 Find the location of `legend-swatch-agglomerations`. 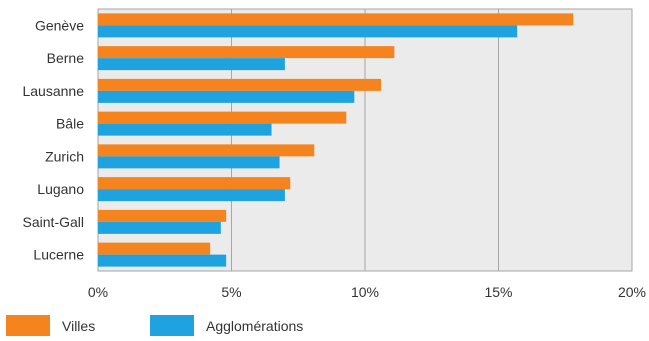

legend-swatch-agglomerations is located at coordinates (172, 325).